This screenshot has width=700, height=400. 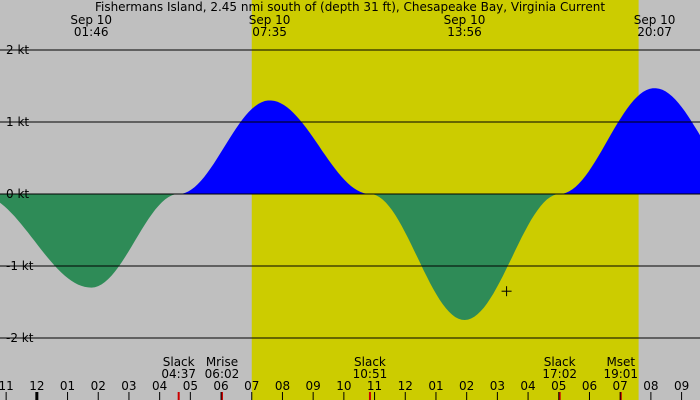 I want to click on peak-time-label: 13:56, so click(x=464, y=32).